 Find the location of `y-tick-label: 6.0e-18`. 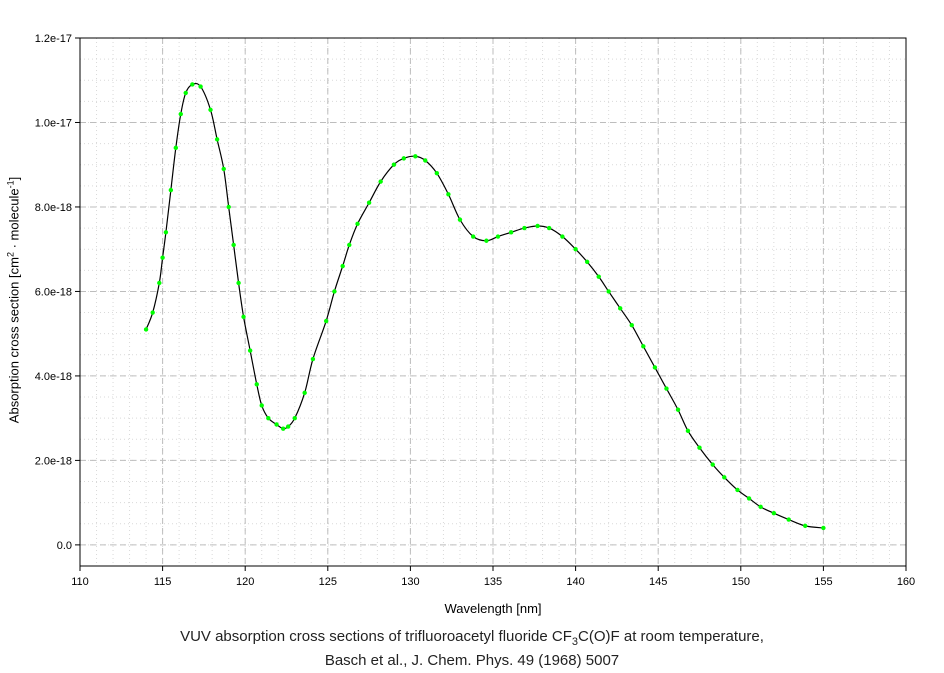

y-tick-label: 6.0e-18 is located at coordinates (53, 292).